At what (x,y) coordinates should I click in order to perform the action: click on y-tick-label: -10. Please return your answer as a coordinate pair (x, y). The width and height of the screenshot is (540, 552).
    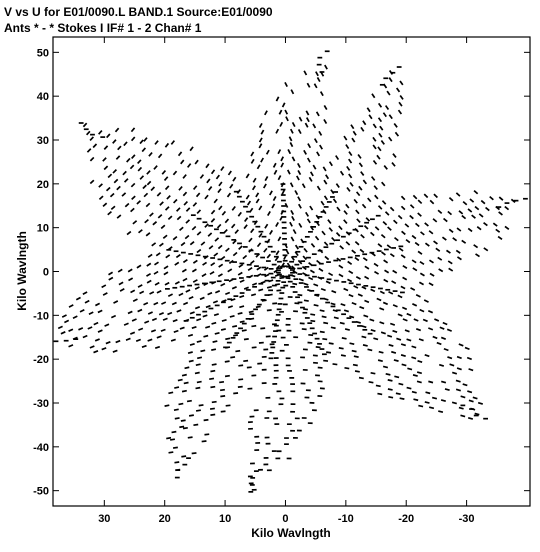
    Looking at the image, I should click on (41, 316).